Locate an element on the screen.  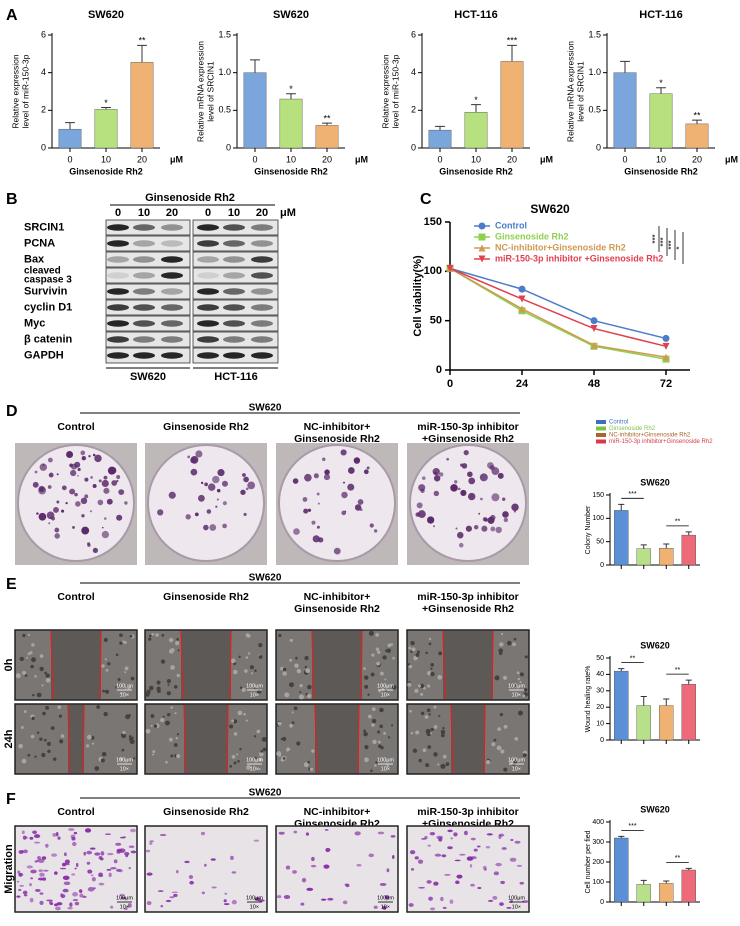
legend-label: miR-150-3p inhibitor+Ginsenoside Rh2 is located at coordinates (661, 442).